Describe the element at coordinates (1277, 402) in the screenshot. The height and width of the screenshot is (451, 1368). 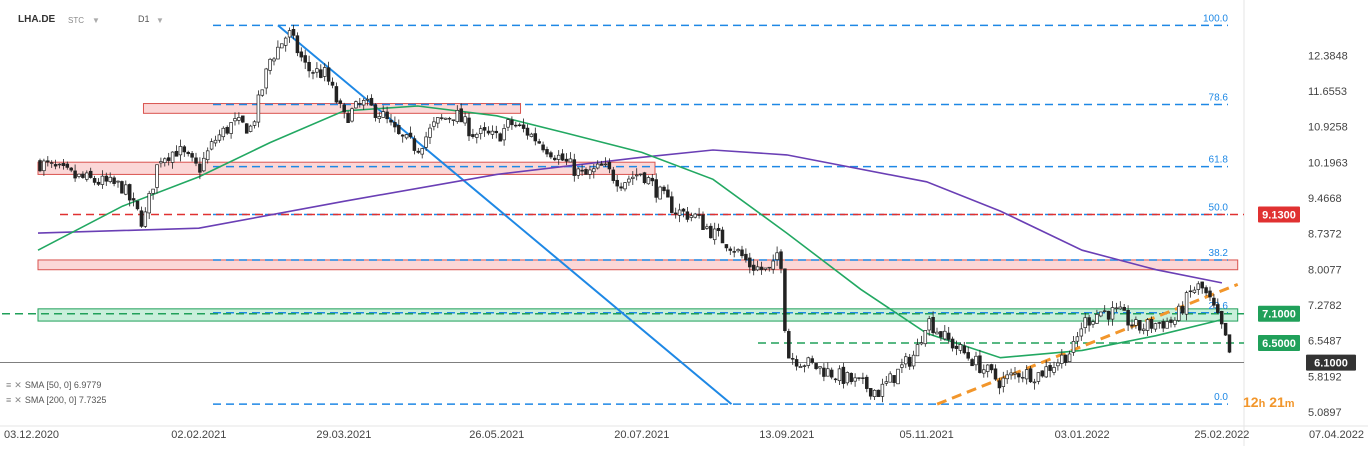
I see `countdown-minutes: 21` at that location.